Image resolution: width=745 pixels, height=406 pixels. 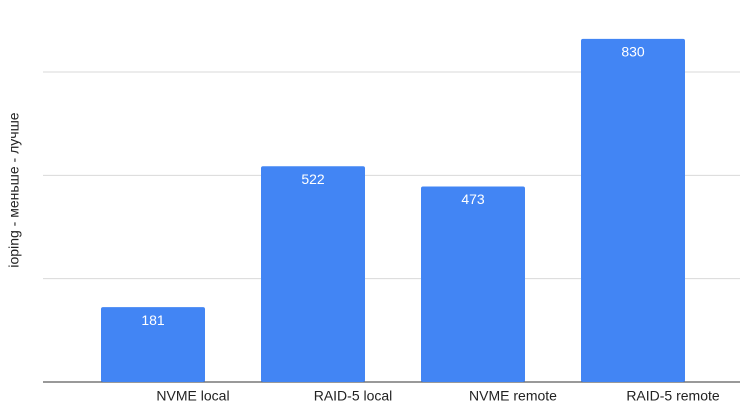 What do you see at coordinates (14, 189) in the screenshot?
I see `y-axis-label: ioping - меньше - лучше` at bounding box center [14, 189].